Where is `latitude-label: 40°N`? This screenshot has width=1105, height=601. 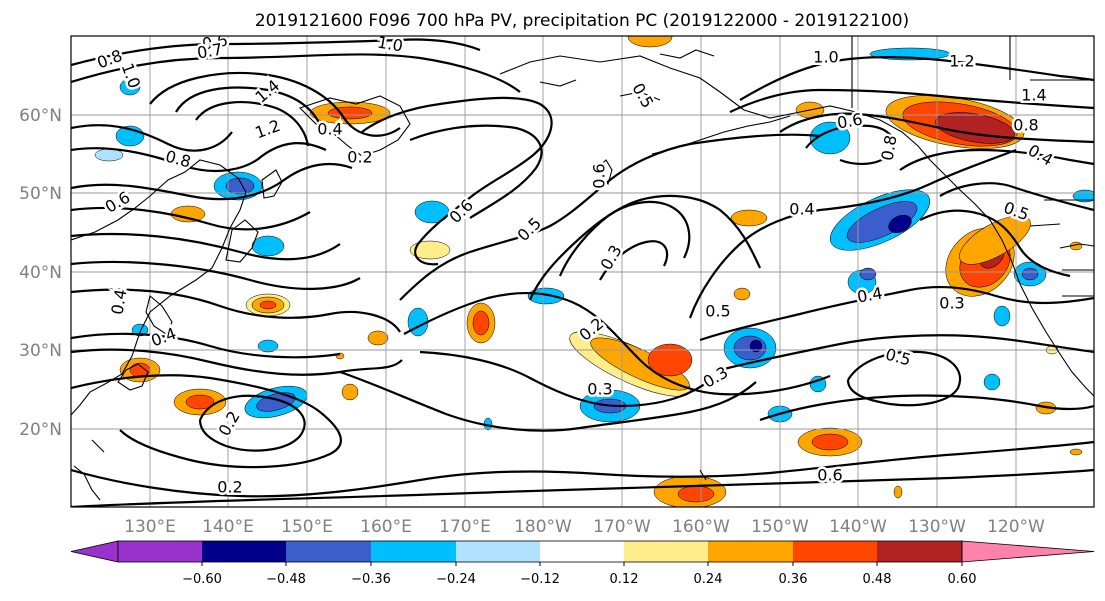 latitude-label: 40°N is located at coordinates (40, 273).